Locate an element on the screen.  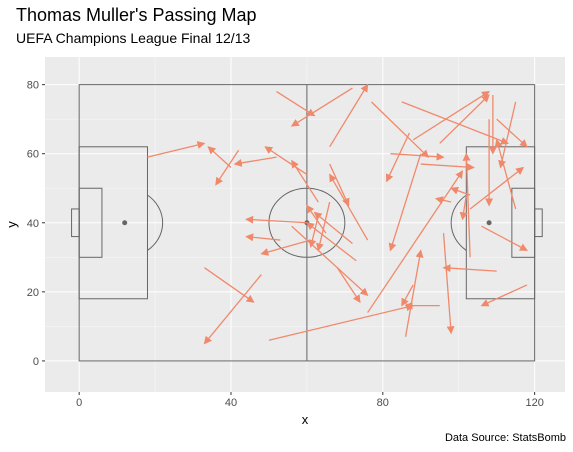
chart-title: Thomas Muller's Passing Map is located at coordinates (136, 15).